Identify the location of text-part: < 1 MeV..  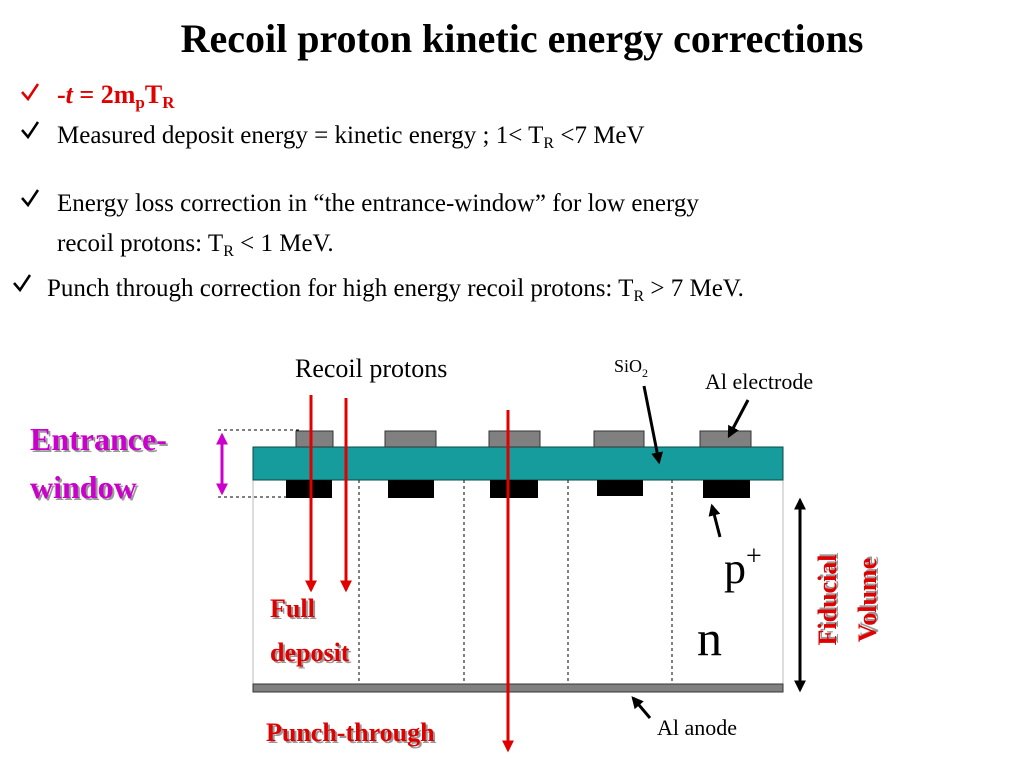
(284, 243).